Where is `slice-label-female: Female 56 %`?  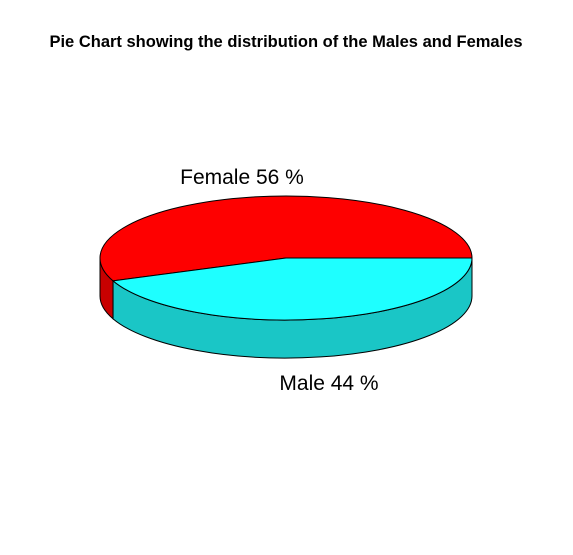 slice-label-female: Female 56 % is located at coordinates (242, 177).